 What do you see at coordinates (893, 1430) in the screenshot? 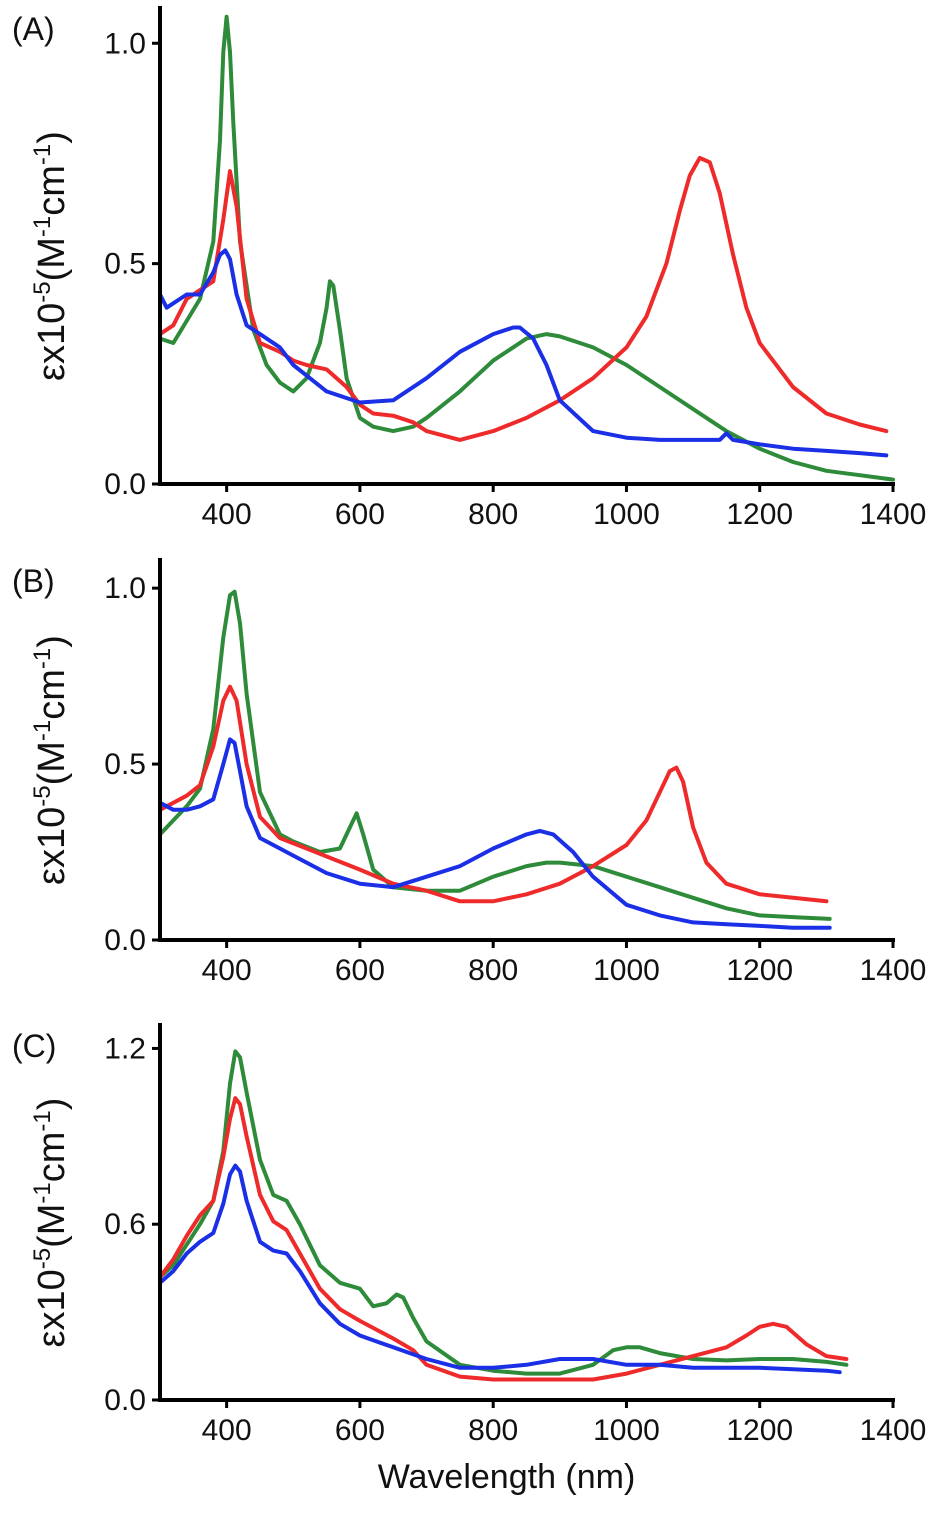
I see `panel-c-x-tick-label: 1400` at bounding box center [893, 1430].